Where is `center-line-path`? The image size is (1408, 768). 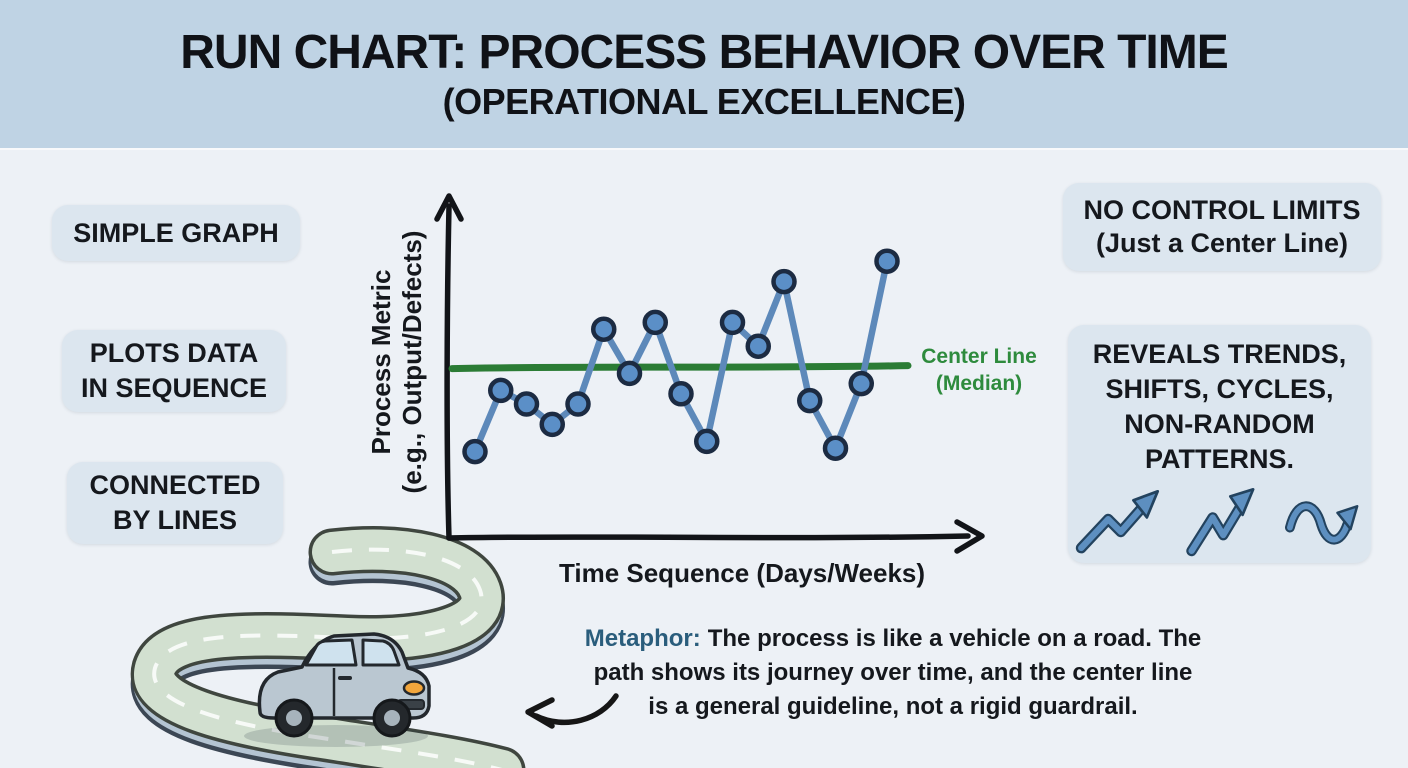 center-line-path is located at coordinates (680, 367).